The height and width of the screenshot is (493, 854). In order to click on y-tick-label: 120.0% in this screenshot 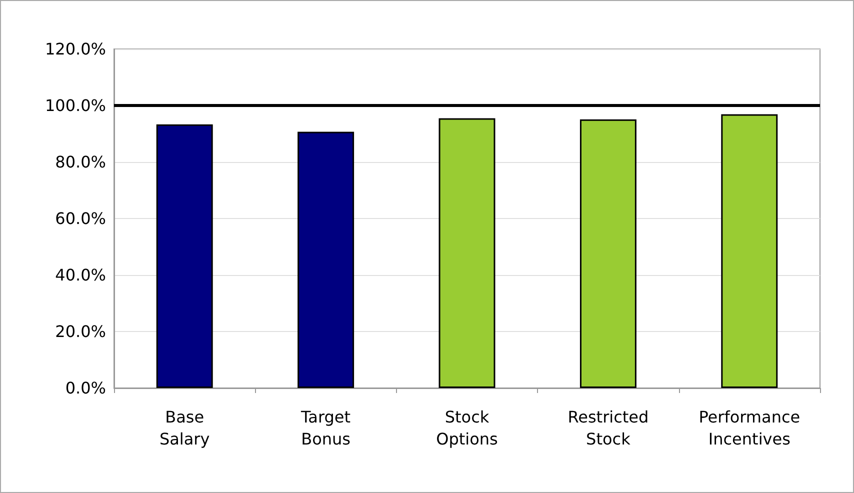, I will do `click(75, 49)`.